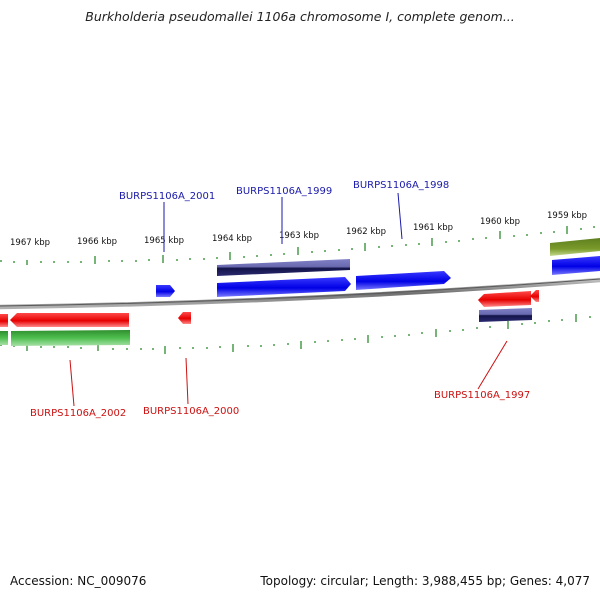 The height and width of the screenshot is (600, 600). What do you see at coordinates (500, 222) in the screenshot?
I see `tick-label-1960: 1960 kbp` at bounding box center [500, 222].